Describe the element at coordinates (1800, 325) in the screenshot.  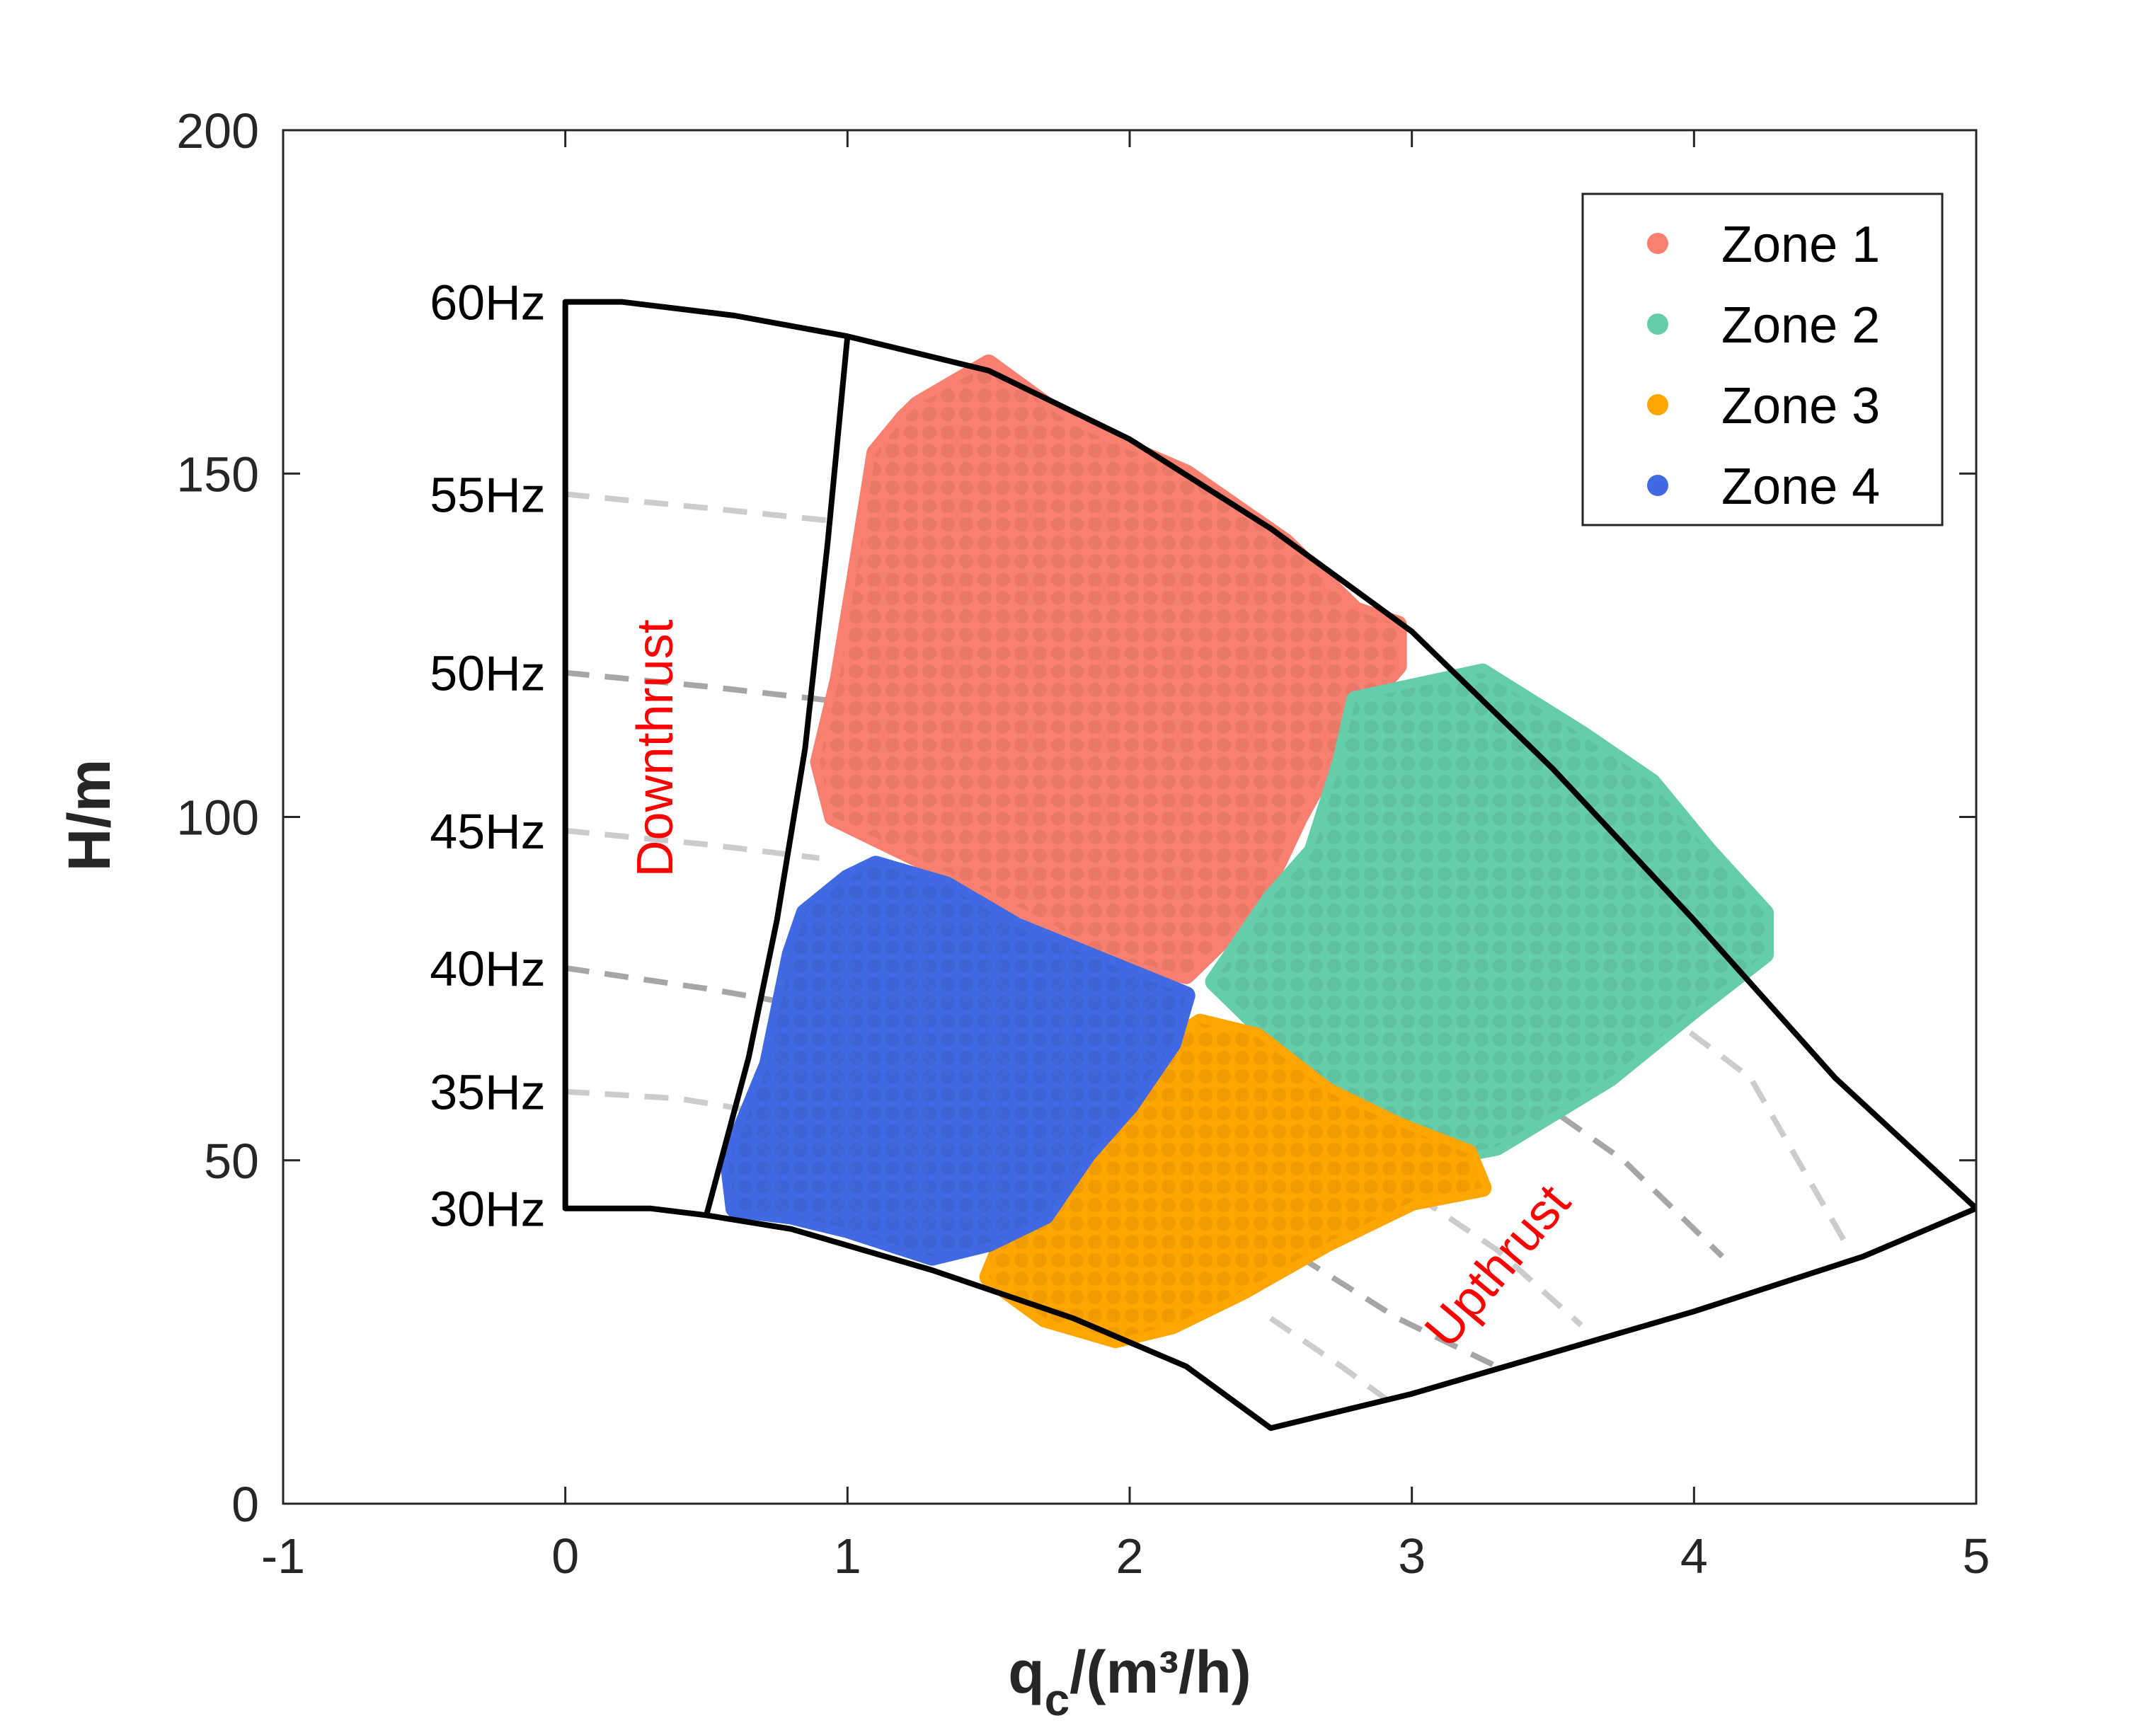
I see `legend-label-zone-2: Zone 2` at that location.